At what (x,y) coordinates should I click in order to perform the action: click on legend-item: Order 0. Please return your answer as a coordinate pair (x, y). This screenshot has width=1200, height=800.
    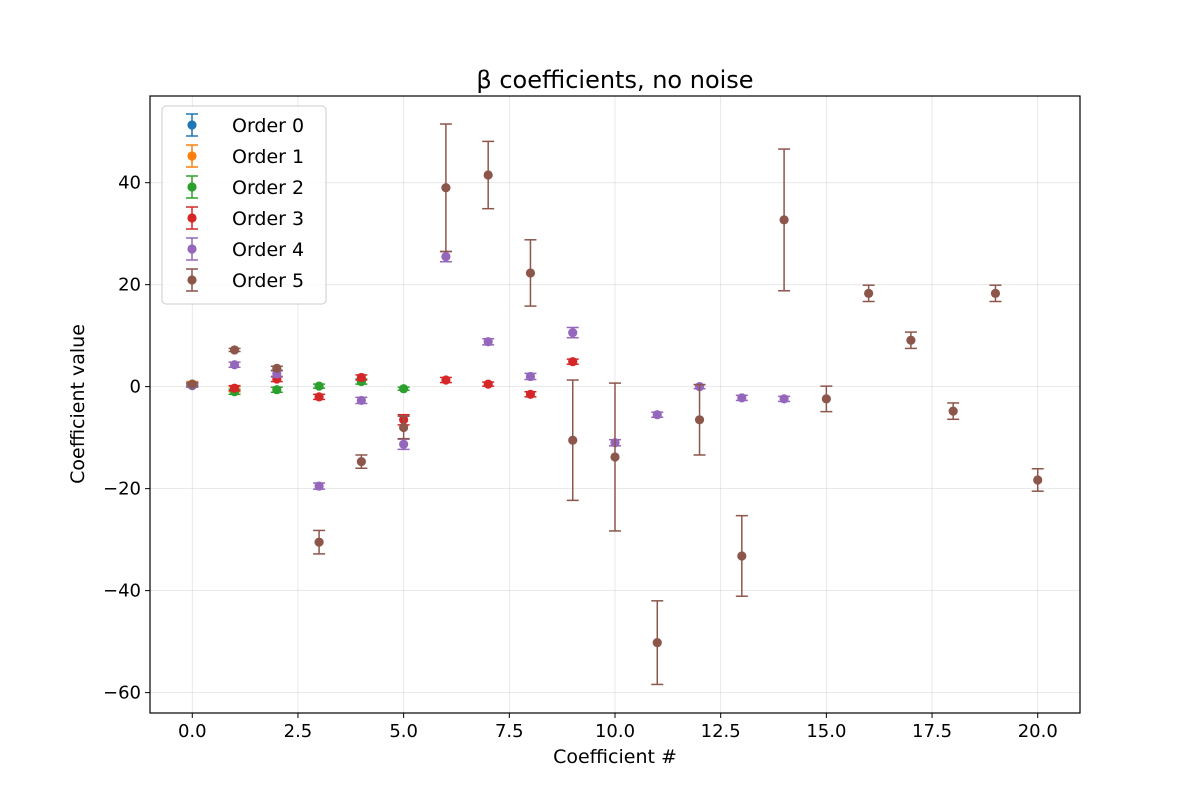
    Looking at the image, I should click on (245, 125).